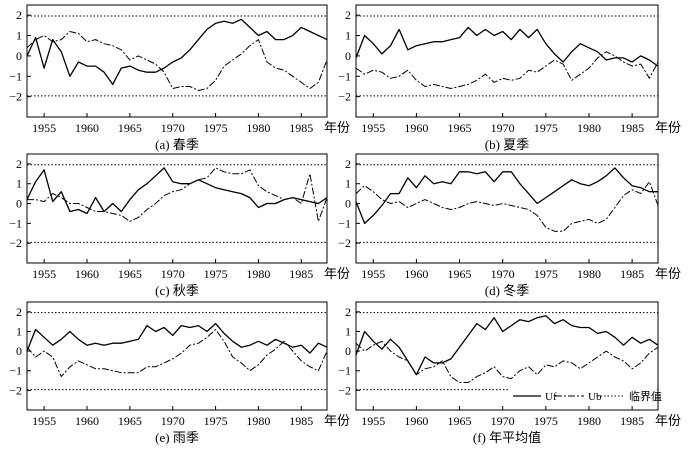 The height and width of the screenshot is (453, 694). What do you see at coordinates (177, 144) in the screenshot?
I see `panel-caption: (a) 春季` at bounding box center [177, 144].